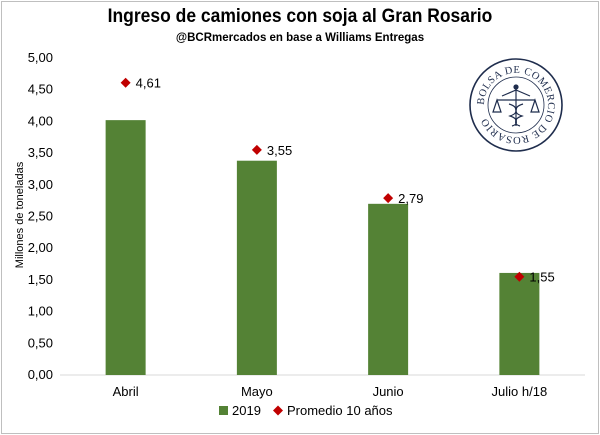 Image resolution: width=600 pixels, height=435 pixels. What do you see at coordinates (388, 289) in the screenshot?
I see `bar-junio` at bounding box center [388, 289].